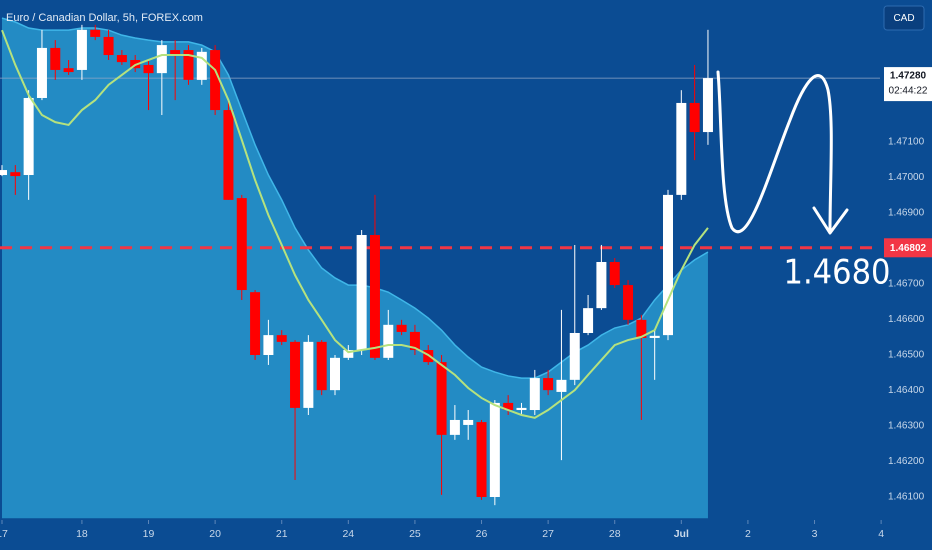 This screenshot has width=932, height=550. I want to click on x-tick-label: 24, so click(348, 534).